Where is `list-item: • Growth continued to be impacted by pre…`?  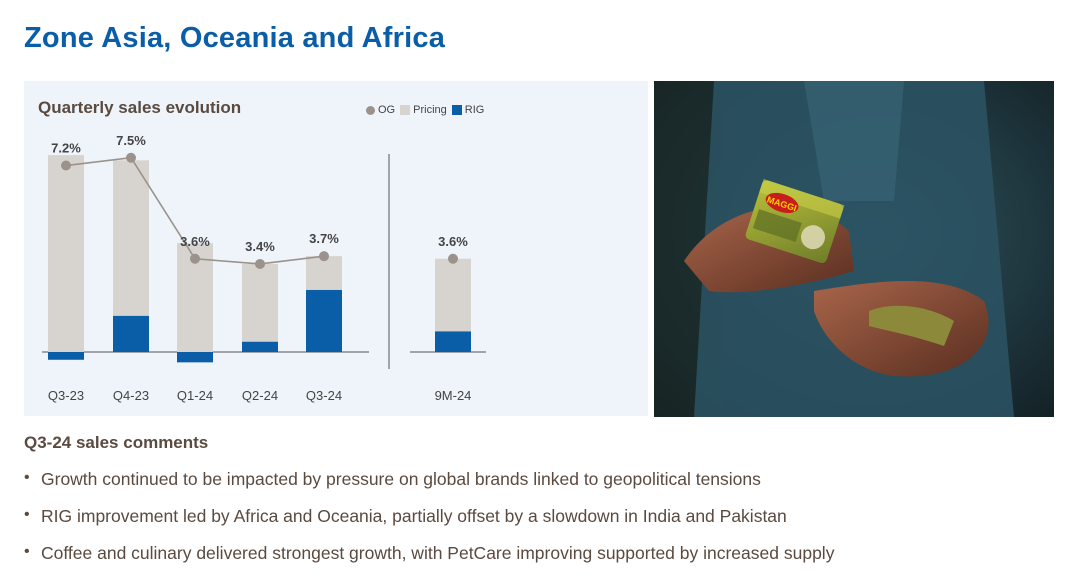 list-item: • Growth continued to be impacted by pre… is located at coordinates (429, 485).